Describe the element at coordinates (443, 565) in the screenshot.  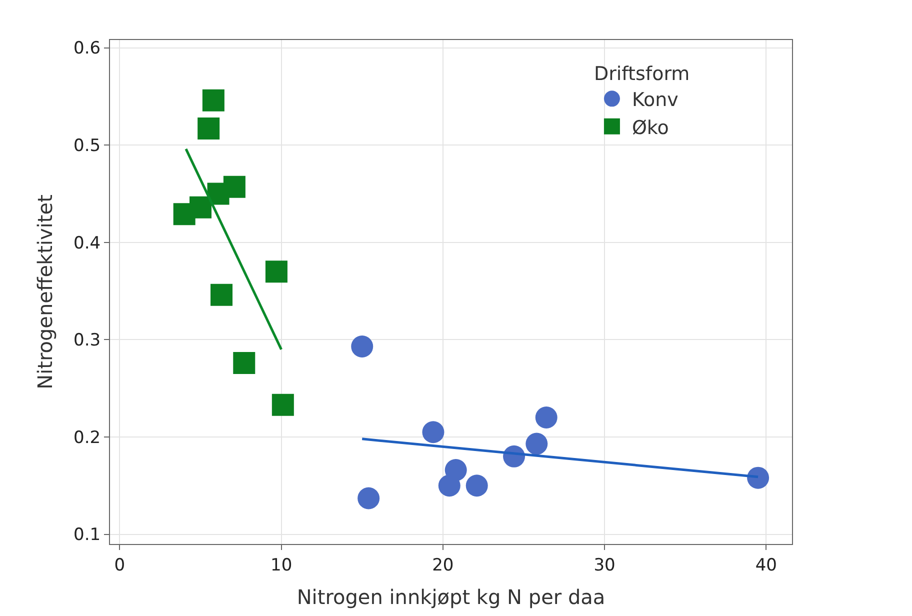
I see `x-tick-label: 20` at that location.